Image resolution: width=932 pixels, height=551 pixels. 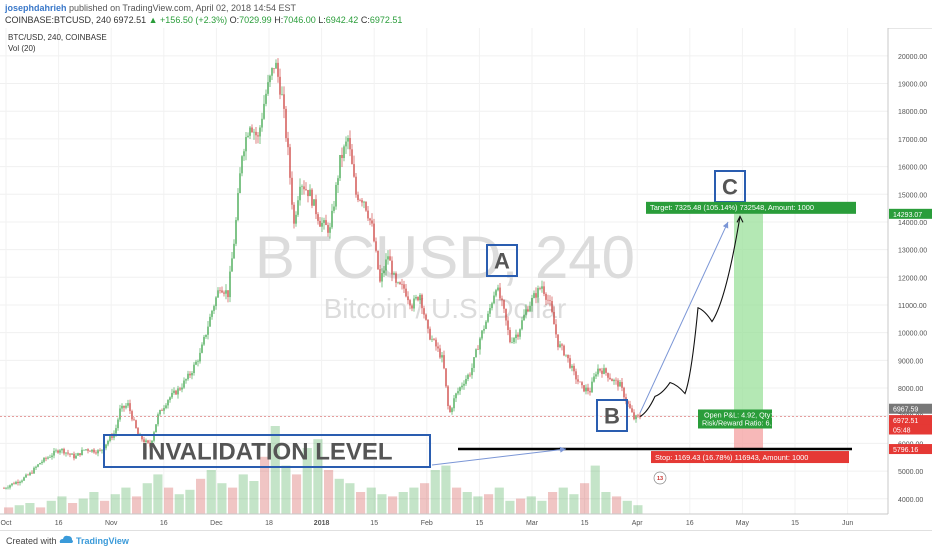 What do you see at coordinates (910, 472) in the screenshot?
I see `price-tick-label: 5000.00` at bounding box center [910, 472].